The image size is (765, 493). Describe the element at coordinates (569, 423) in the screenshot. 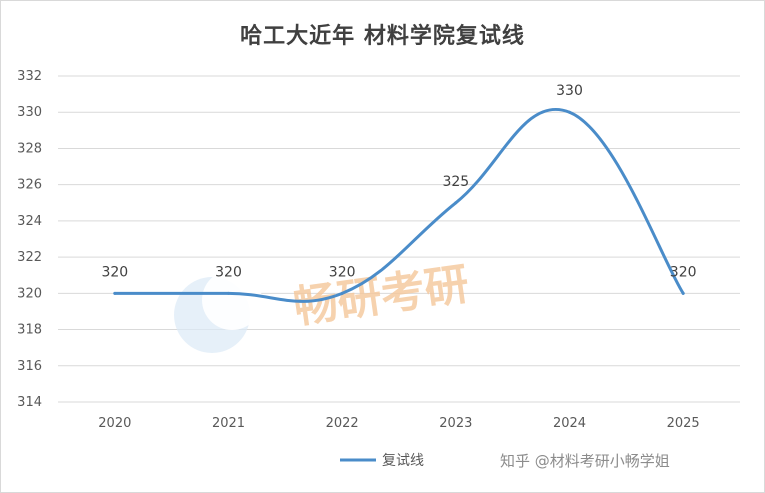

I see `x-tick-label: 2024` at that location.